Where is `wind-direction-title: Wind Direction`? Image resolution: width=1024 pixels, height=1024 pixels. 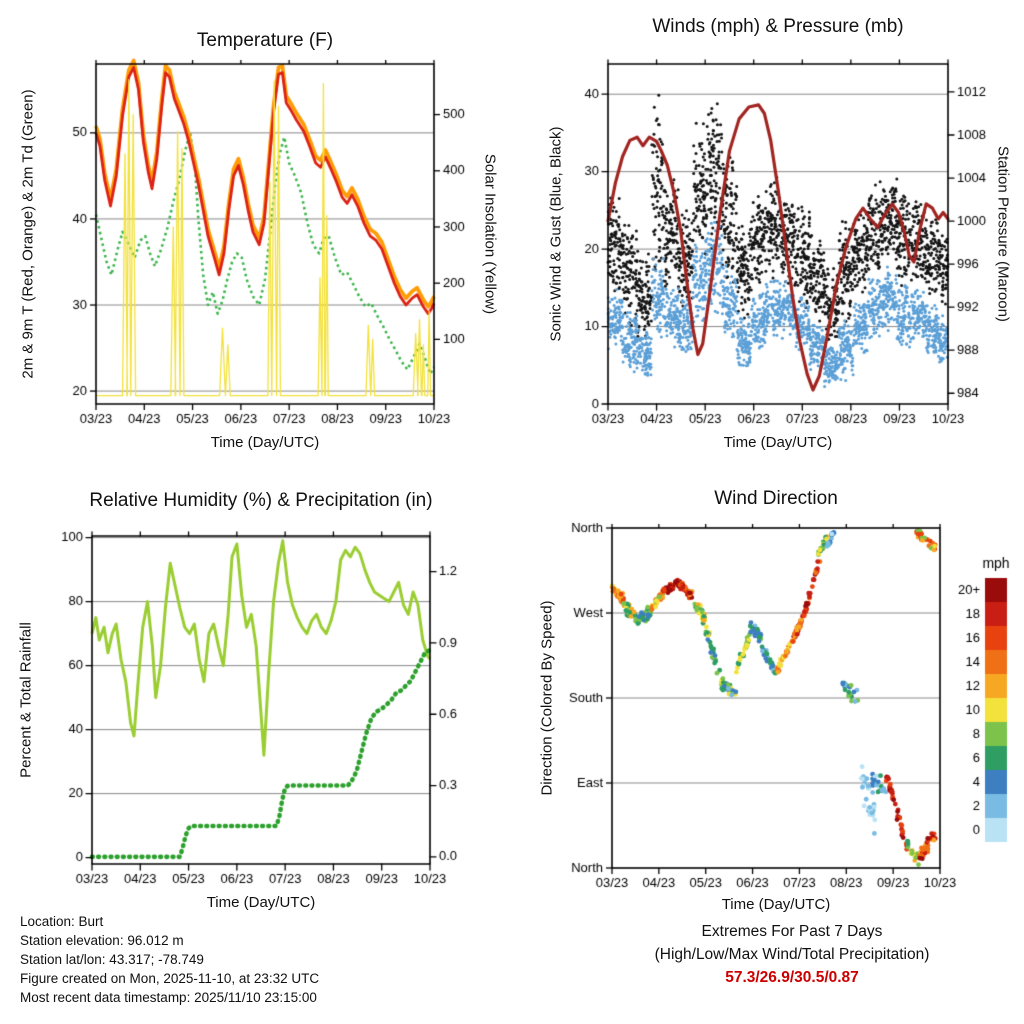 wind-direction-title: Wind Direction is located at coordinates (776, 498).